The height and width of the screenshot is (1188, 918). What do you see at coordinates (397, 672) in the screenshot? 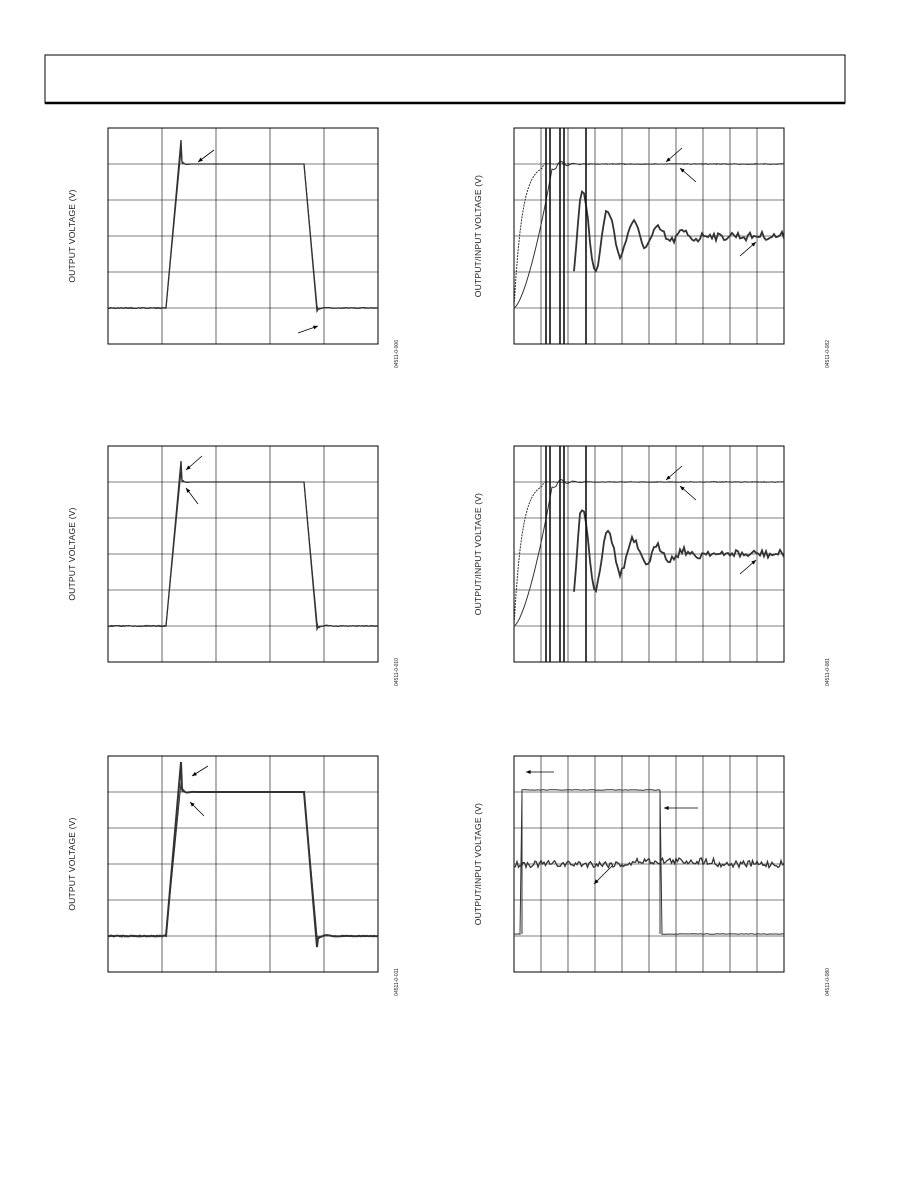
I see `figure-code: 04511-0-010` at bounding box center [397, 672].